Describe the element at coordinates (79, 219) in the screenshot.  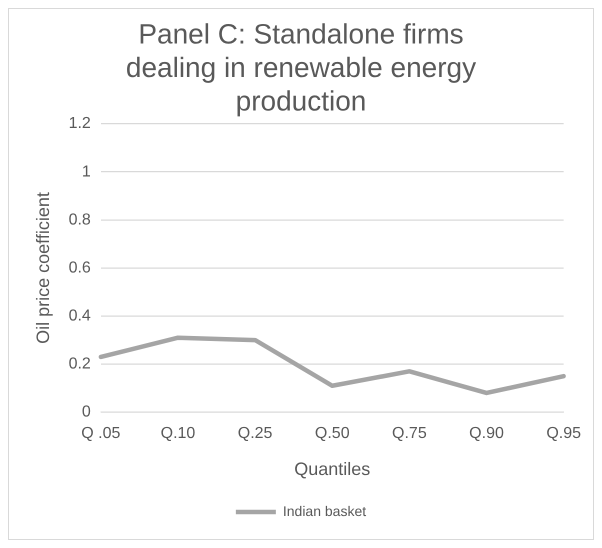
I see `y-tick-label: 0.8` at that location.